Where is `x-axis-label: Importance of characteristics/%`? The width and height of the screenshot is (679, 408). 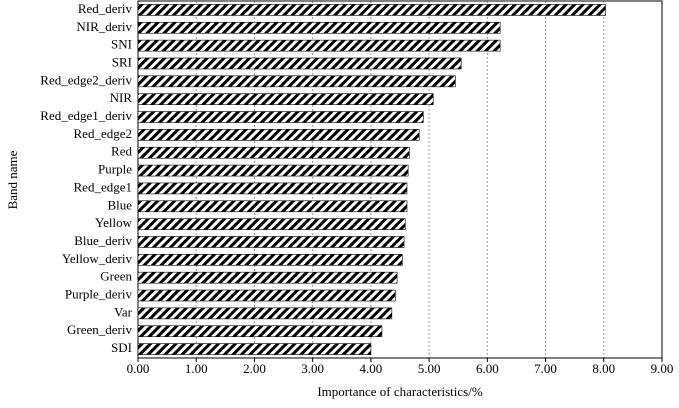
x-axis-label: Importance of characteristics/% is located at coordinates (399, 391).